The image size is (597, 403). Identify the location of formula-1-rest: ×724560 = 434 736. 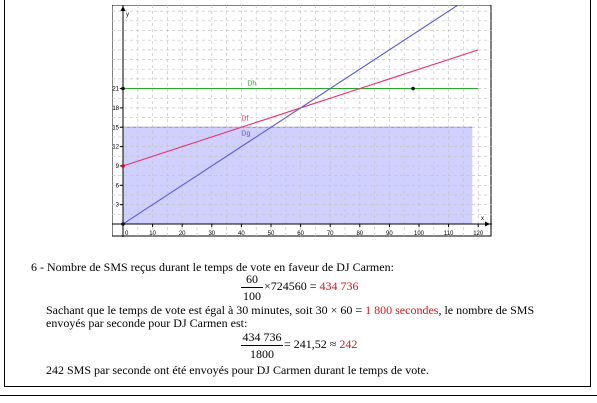
(311, 286).